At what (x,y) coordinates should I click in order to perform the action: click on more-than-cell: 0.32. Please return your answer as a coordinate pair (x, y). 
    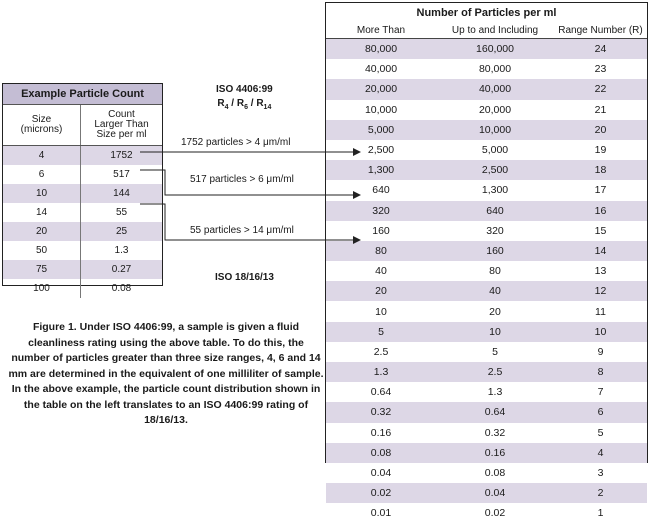
    Looking at the image, I should click on (381, 412).